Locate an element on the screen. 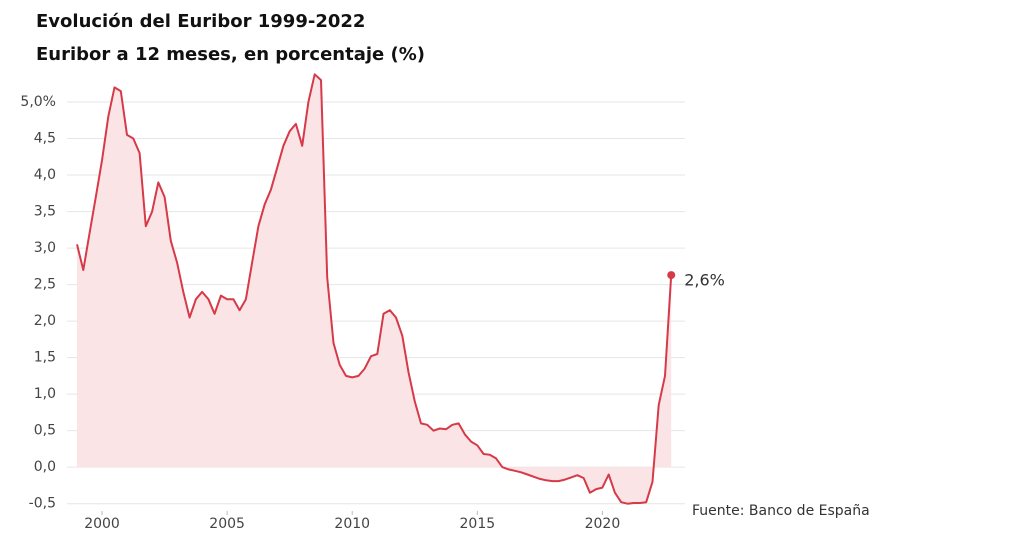 The width and height of the screenshot is (1024, 536). x-tick-label: 2020 is located at coordinates (603, 524).